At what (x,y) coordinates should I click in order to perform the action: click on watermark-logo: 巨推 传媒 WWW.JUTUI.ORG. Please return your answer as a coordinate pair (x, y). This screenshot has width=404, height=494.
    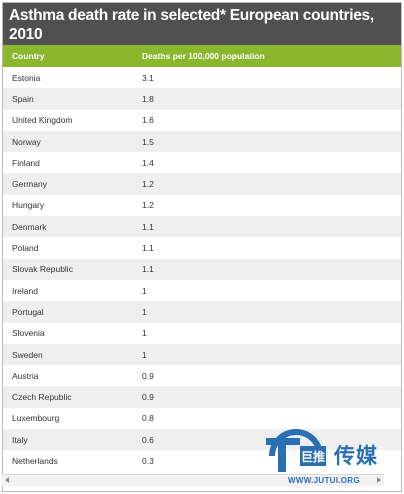
    Looking at the image, I should click on (329, 454).